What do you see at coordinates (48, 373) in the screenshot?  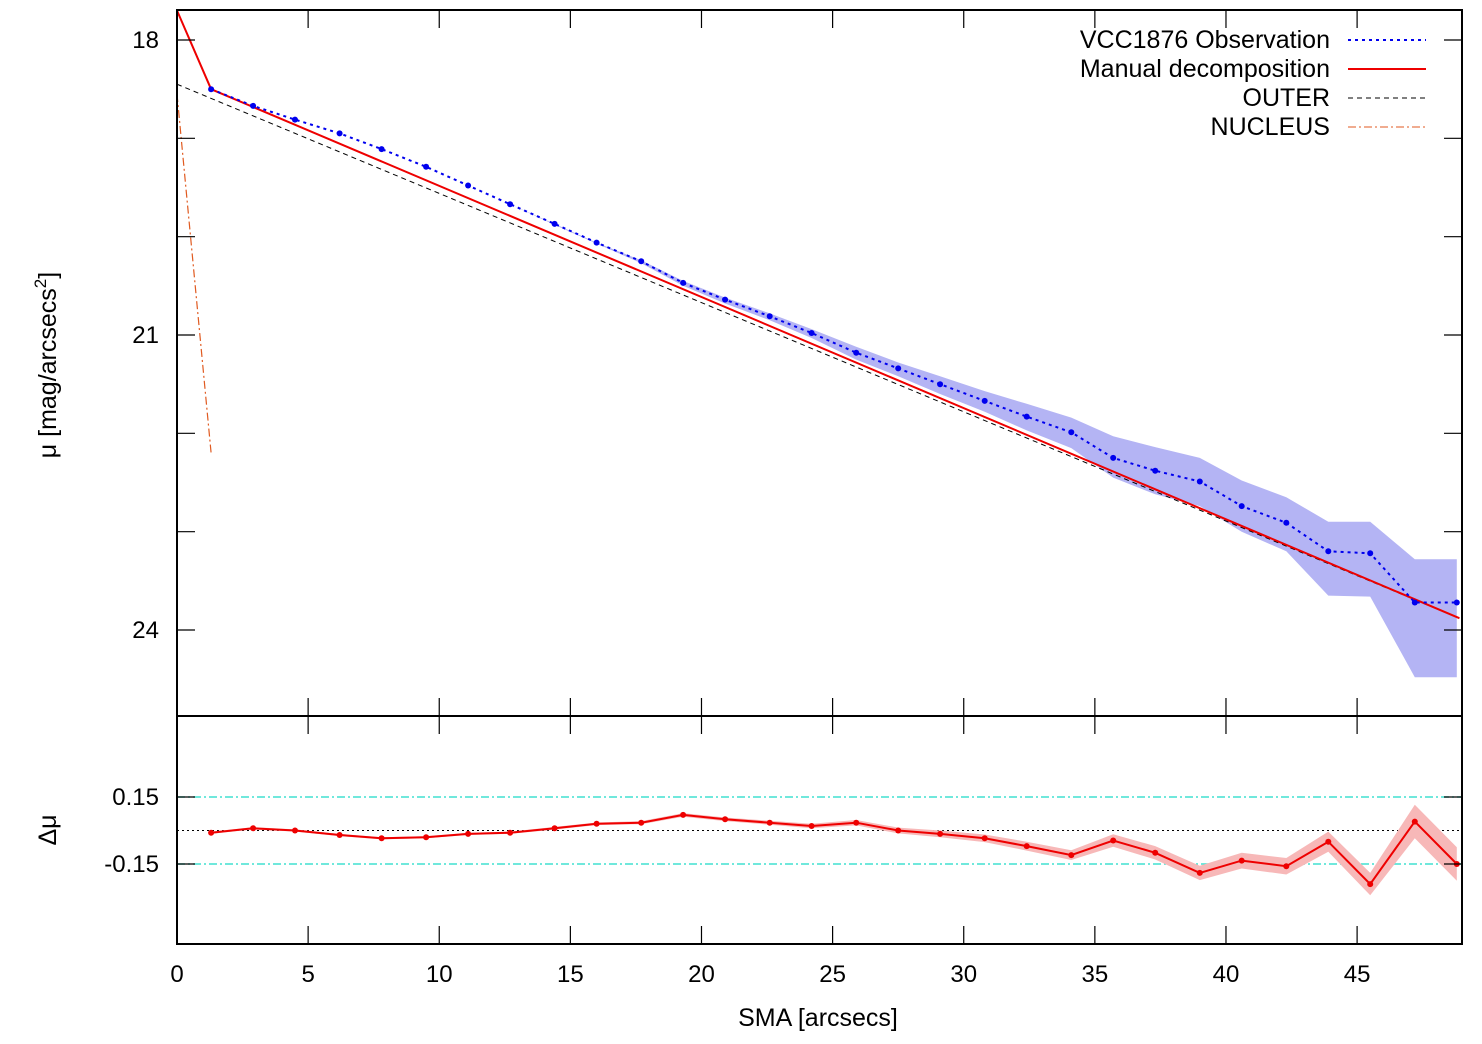 I see `top-y-axis-label-main: μ [mag/arcsecs` at bounding box center [48, 373].